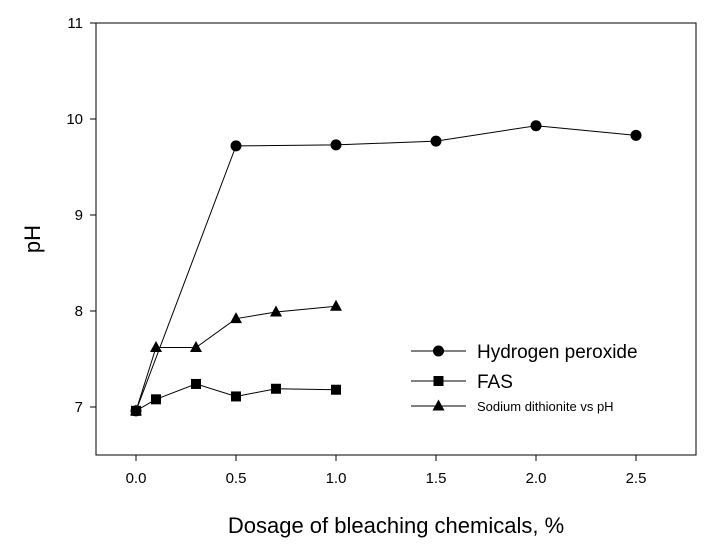 This screenshot has width=712, height=546. What do you see at coordinates (74, 119) in the screenshot?
I see `y-tick-label: 10` at bounding box center [74, 119].